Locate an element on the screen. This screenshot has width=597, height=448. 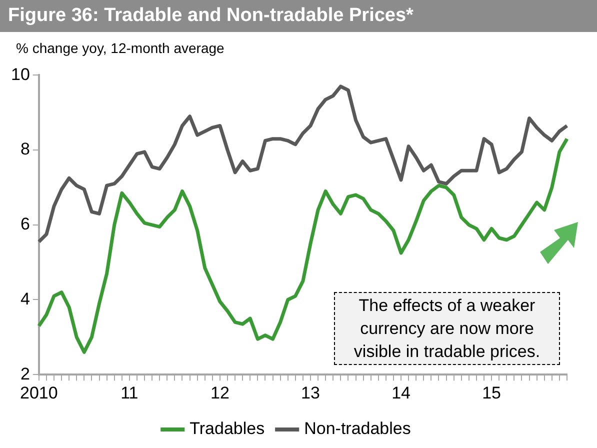
legend-label: Non-tradables is located at coordinates (357, 428).